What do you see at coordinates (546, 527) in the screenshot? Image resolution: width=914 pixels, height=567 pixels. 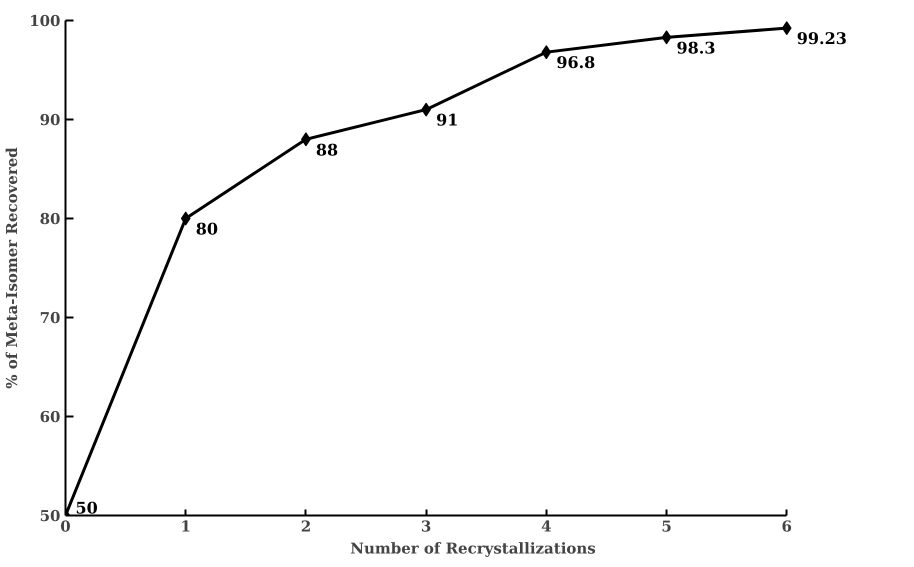 I see `x-tick-label: 4` at bounding box center [546, 527].